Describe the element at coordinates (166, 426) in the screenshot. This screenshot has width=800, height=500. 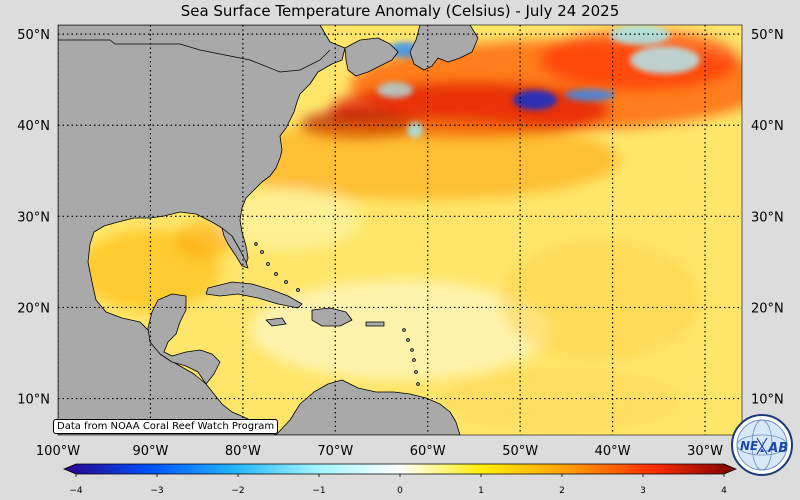
I see `data-credit-label: Data from NOAA Coral Reef Watch Program` at that location.